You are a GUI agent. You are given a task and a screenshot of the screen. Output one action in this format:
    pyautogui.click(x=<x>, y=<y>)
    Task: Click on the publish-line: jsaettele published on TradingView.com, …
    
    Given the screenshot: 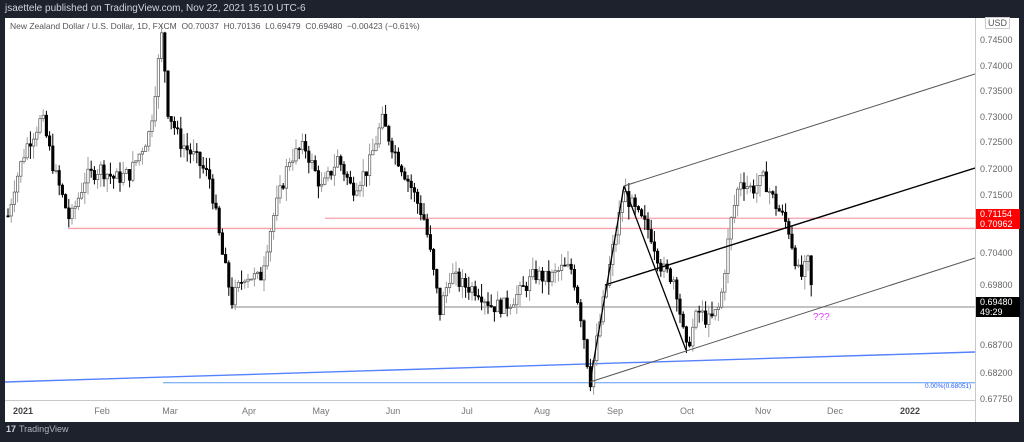 What is the action you would take?
    pyautogui.click(x=155, y=8)
    